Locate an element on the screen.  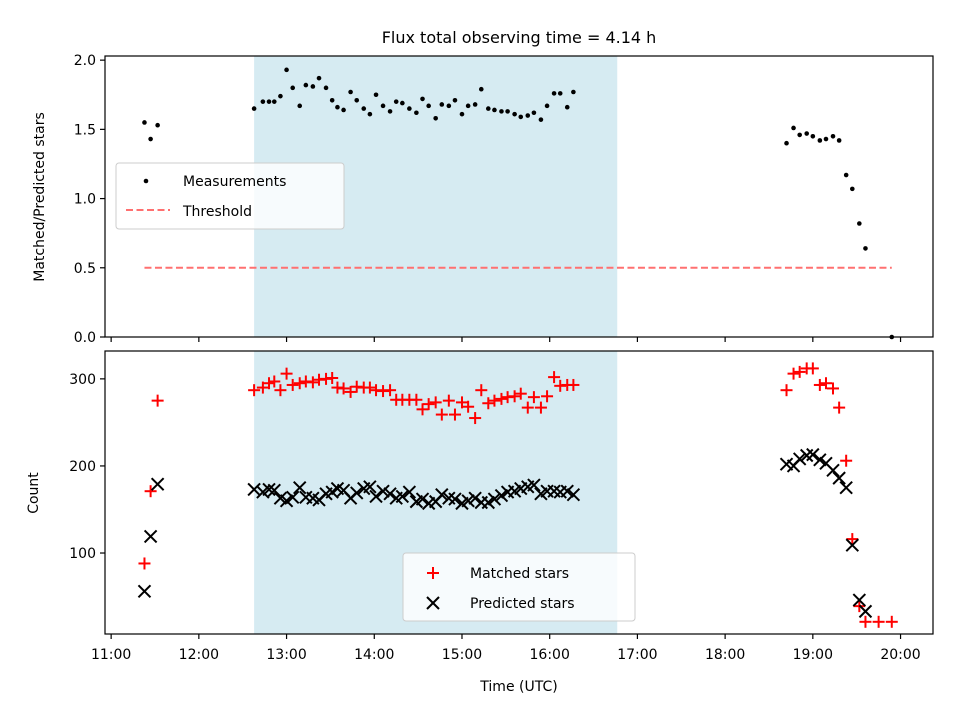
legend-predicted-label: Predicted stars is located at coordinates (522, 604).